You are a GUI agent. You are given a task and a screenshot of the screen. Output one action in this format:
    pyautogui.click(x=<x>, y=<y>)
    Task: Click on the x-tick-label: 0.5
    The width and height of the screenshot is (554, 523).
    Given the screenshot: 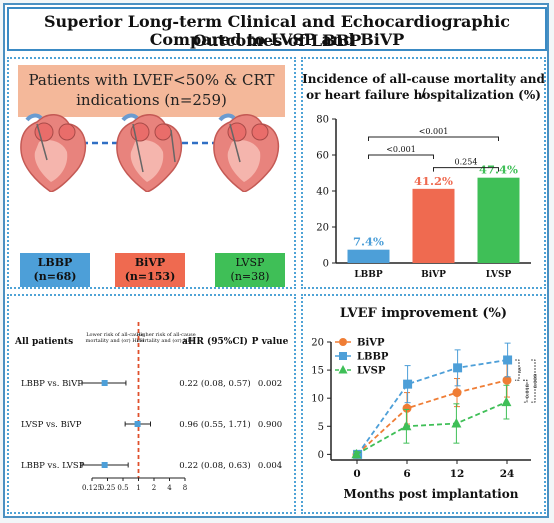 What is the action you would take?
    pyautogui.click(x=122, y=488)
    